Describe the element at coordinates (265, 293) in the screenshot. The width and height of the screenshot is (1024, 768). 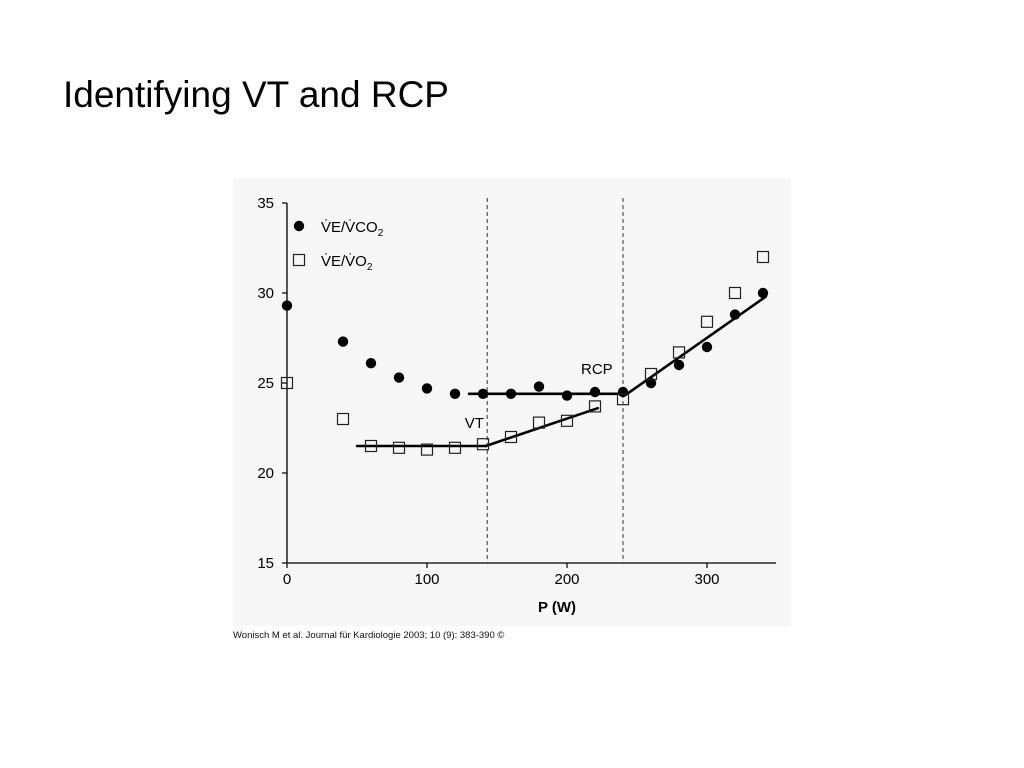
I see `y-tick-label: 30` at that location.